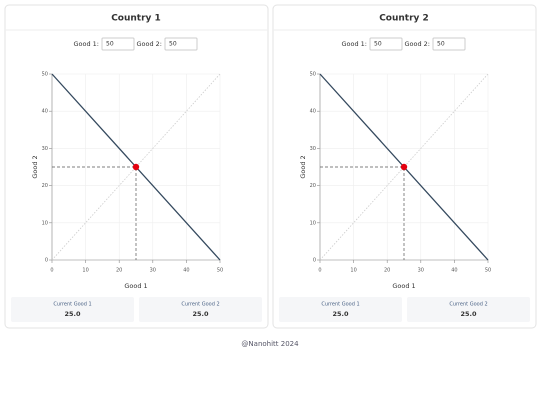  Describe the element at coordinates (270, 344) in the screenshot. I see `footer: @Nanohitt 2024` at that location.